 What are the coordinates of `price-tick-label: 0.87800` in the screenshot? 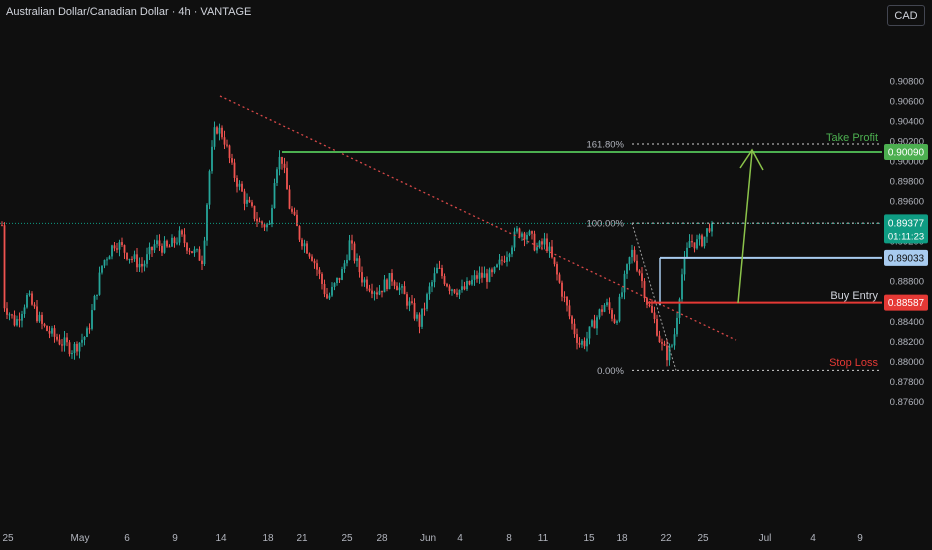 It's located at (907, 382).